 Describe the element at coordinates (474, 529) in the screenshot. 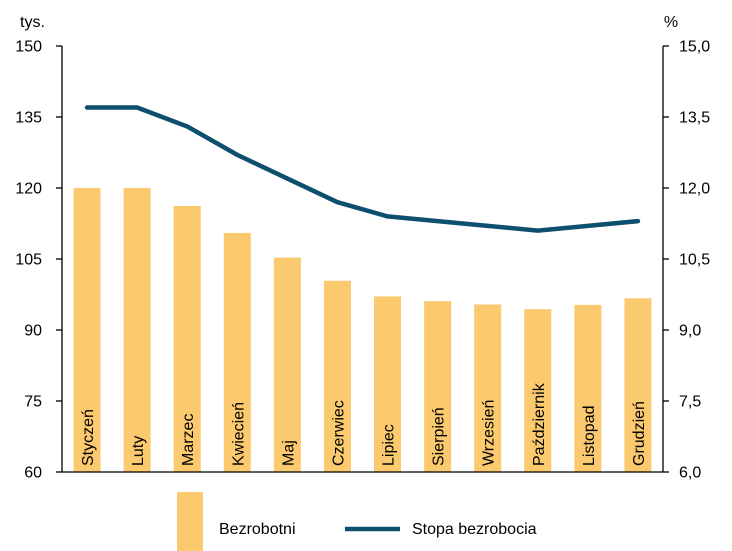

I see `legend-label-stopa-bezrobocia: Stopa bezrobocia` at that location.